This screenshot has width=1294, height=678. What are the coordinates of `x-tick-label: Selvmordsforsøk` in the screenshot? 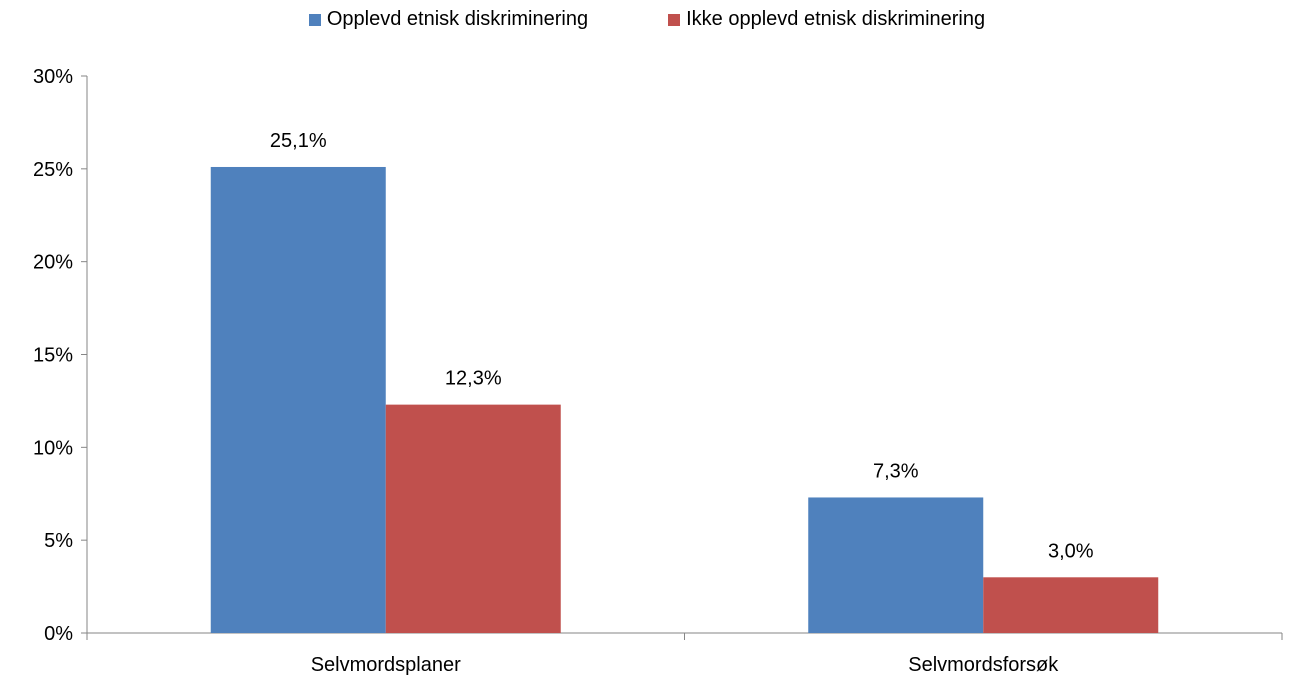 It's located at (983, 665).